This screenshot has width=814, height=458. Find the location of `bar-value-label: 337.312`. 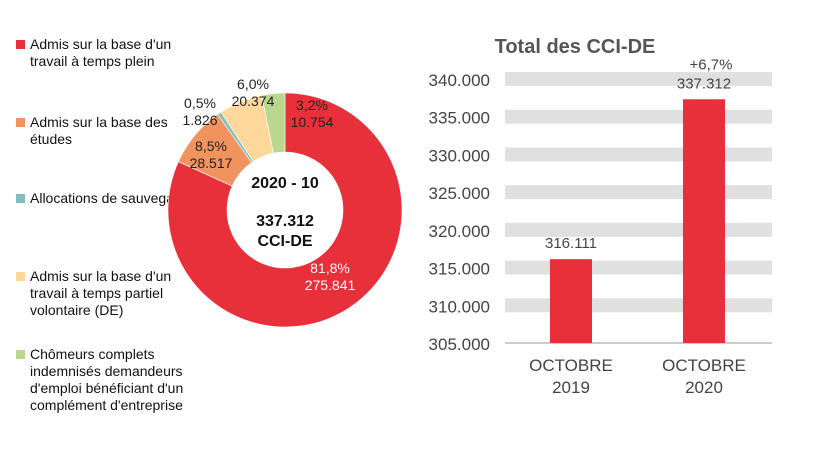

bar-value-label: 337.312 is located at coordinates (704, 83).